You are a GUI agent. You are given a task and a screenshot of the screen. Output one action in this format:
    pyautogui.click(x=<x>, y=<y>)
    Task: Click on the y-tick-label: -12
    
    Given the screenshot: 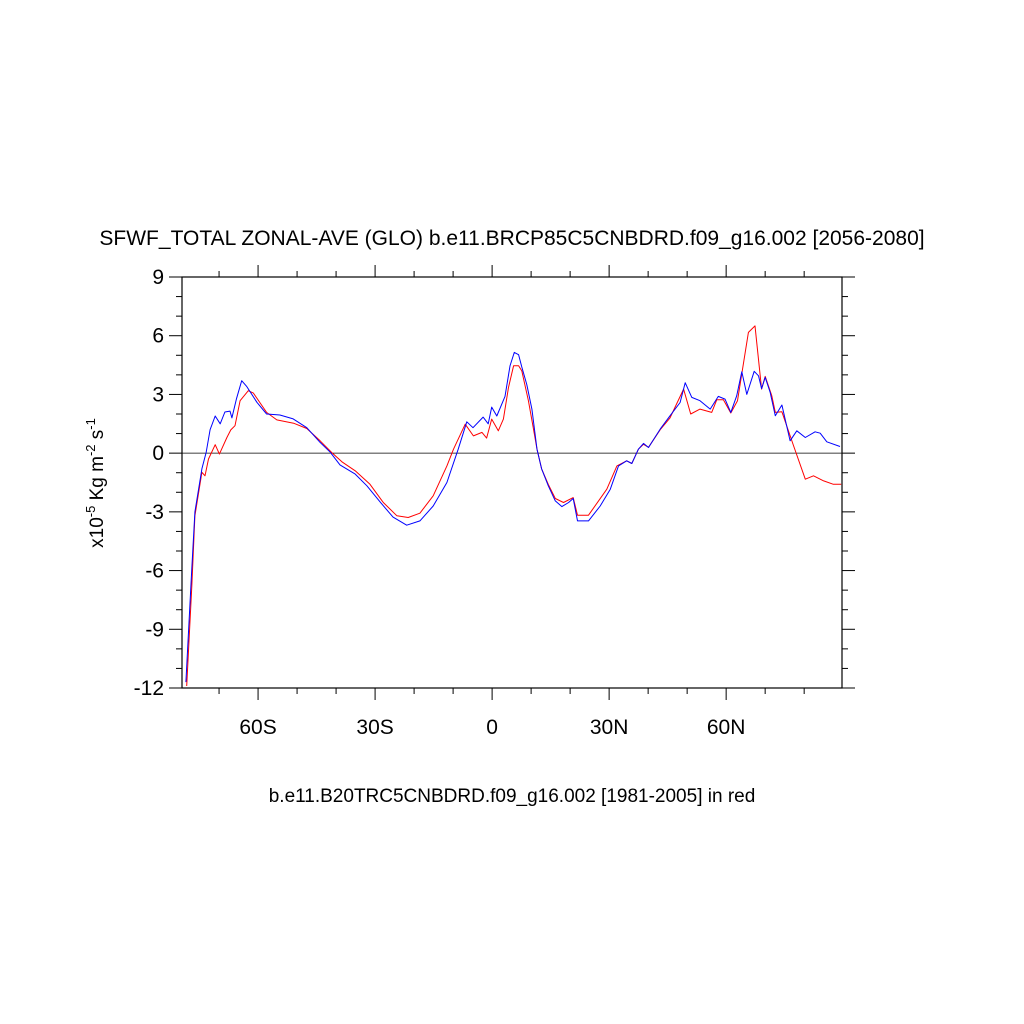 What is the action you would take?
    pyautogui.click(x=149, y=688)
    